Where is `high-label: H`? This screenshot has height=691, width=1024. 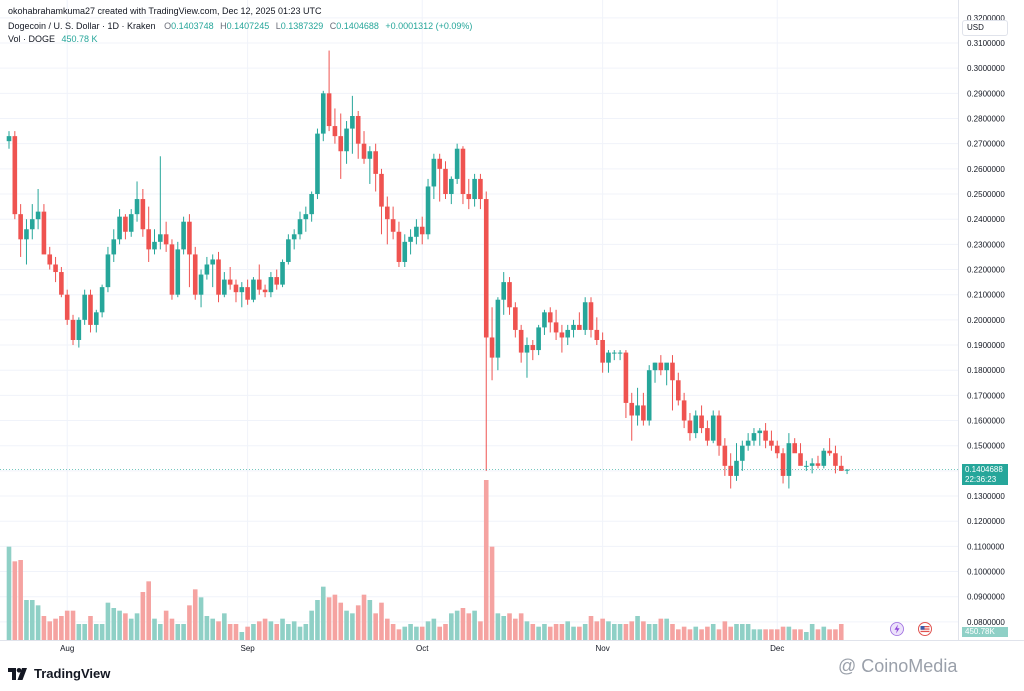
high-label: H is located at coordinates (223, 26).